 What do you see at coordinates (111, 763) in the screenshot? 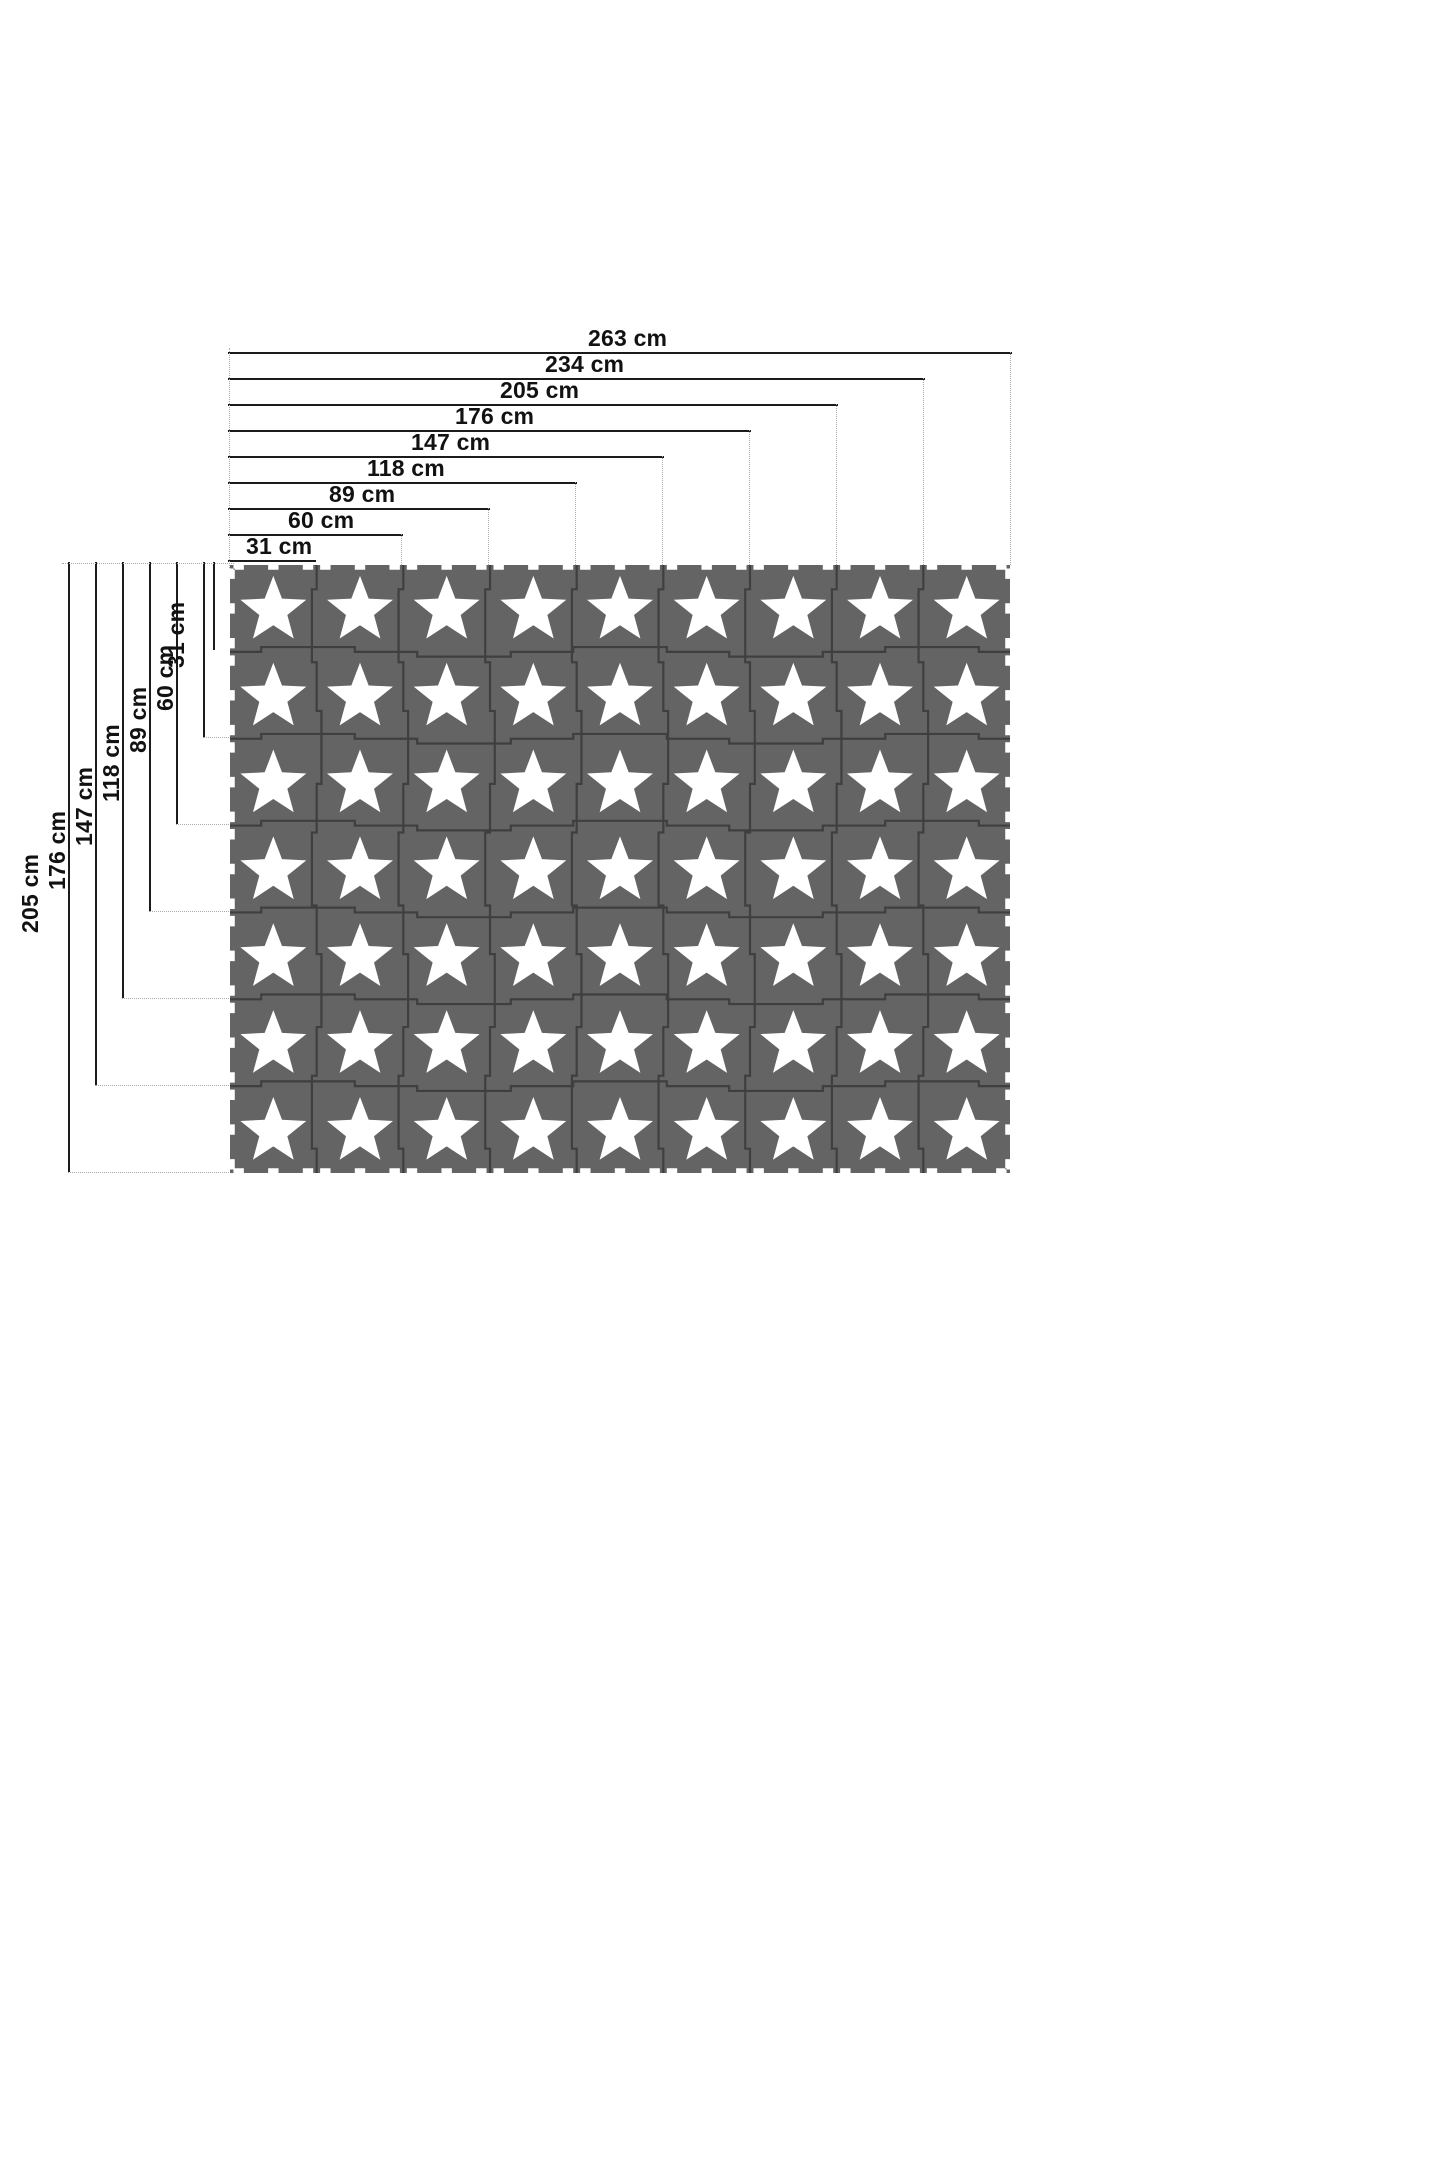
I see `dimension-label-v-118: 118 cm` at bounding box center [111, 763].